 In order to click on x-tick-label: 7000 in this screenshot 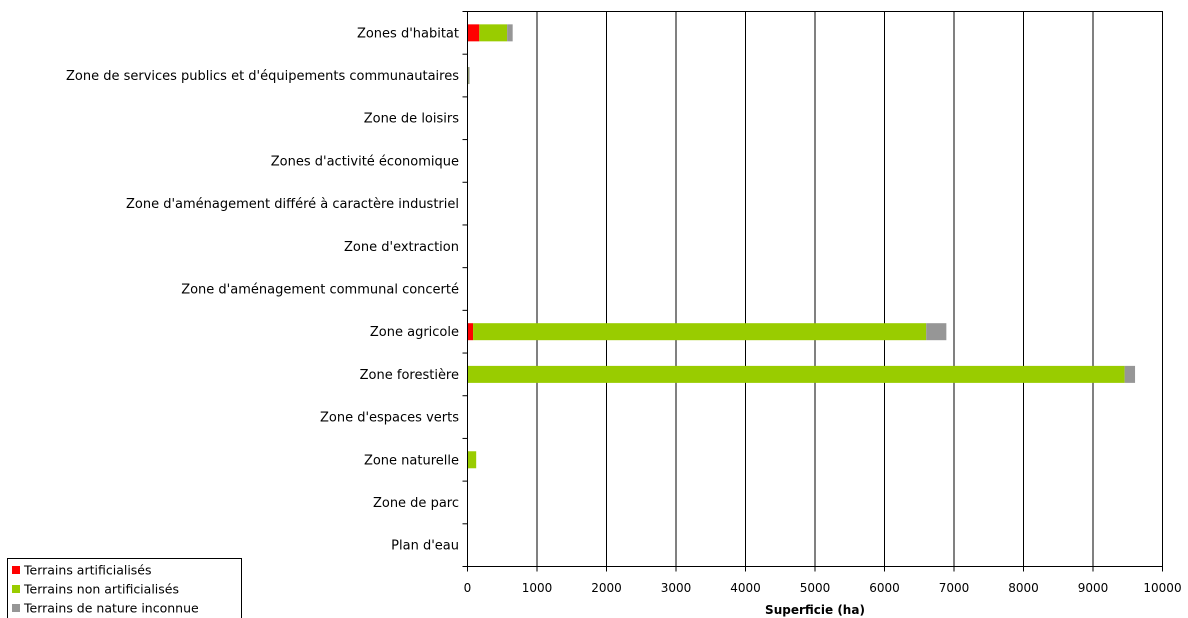, I will do `click(954, 588)`.